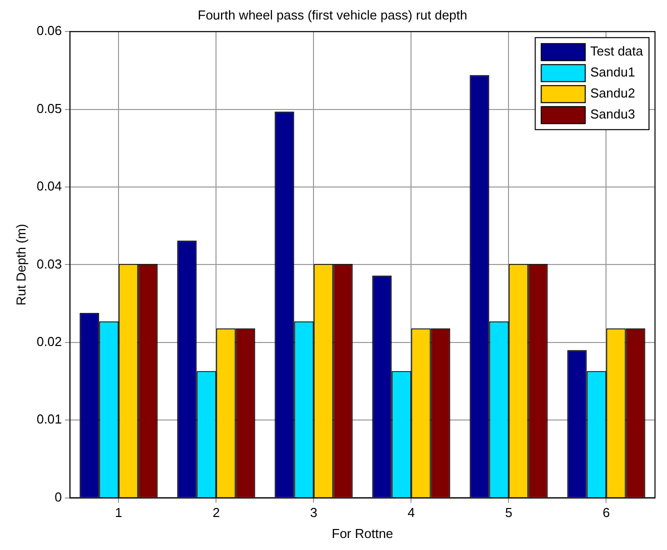 The image size is (667, 550). I want to click on y-tick-label: 0.02, so click(49, 341).